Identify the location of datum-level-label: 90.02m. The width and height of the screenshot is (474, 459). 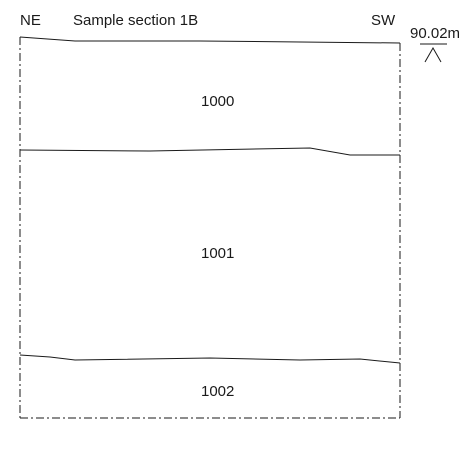
(435, 33).